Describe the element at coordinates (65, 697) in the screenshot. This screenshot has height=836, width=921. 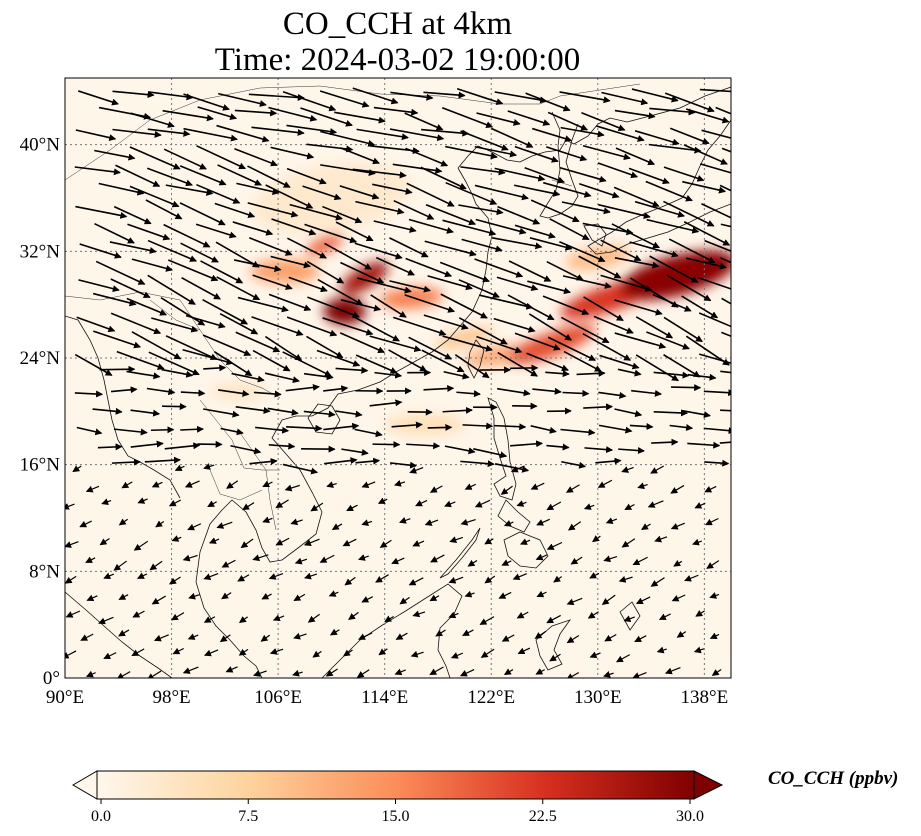
I see `longitude-tick-label: 90°E` at that location.